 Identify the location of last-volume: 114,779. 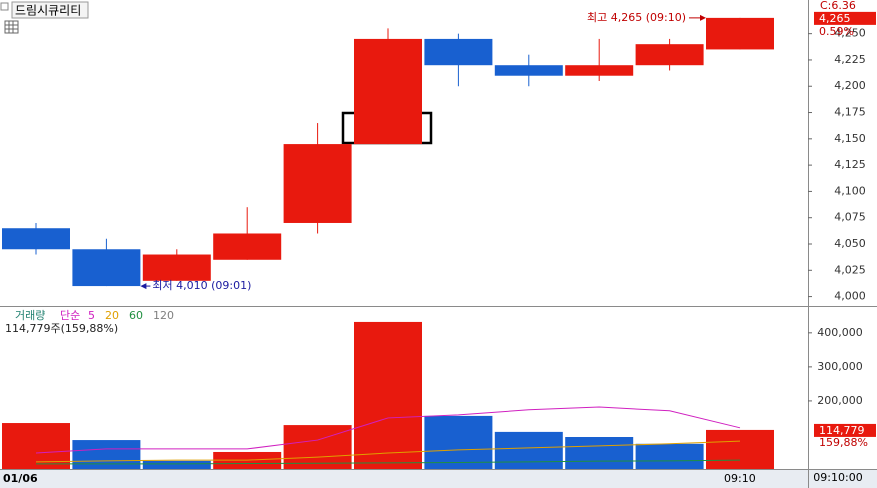
(842, 430).